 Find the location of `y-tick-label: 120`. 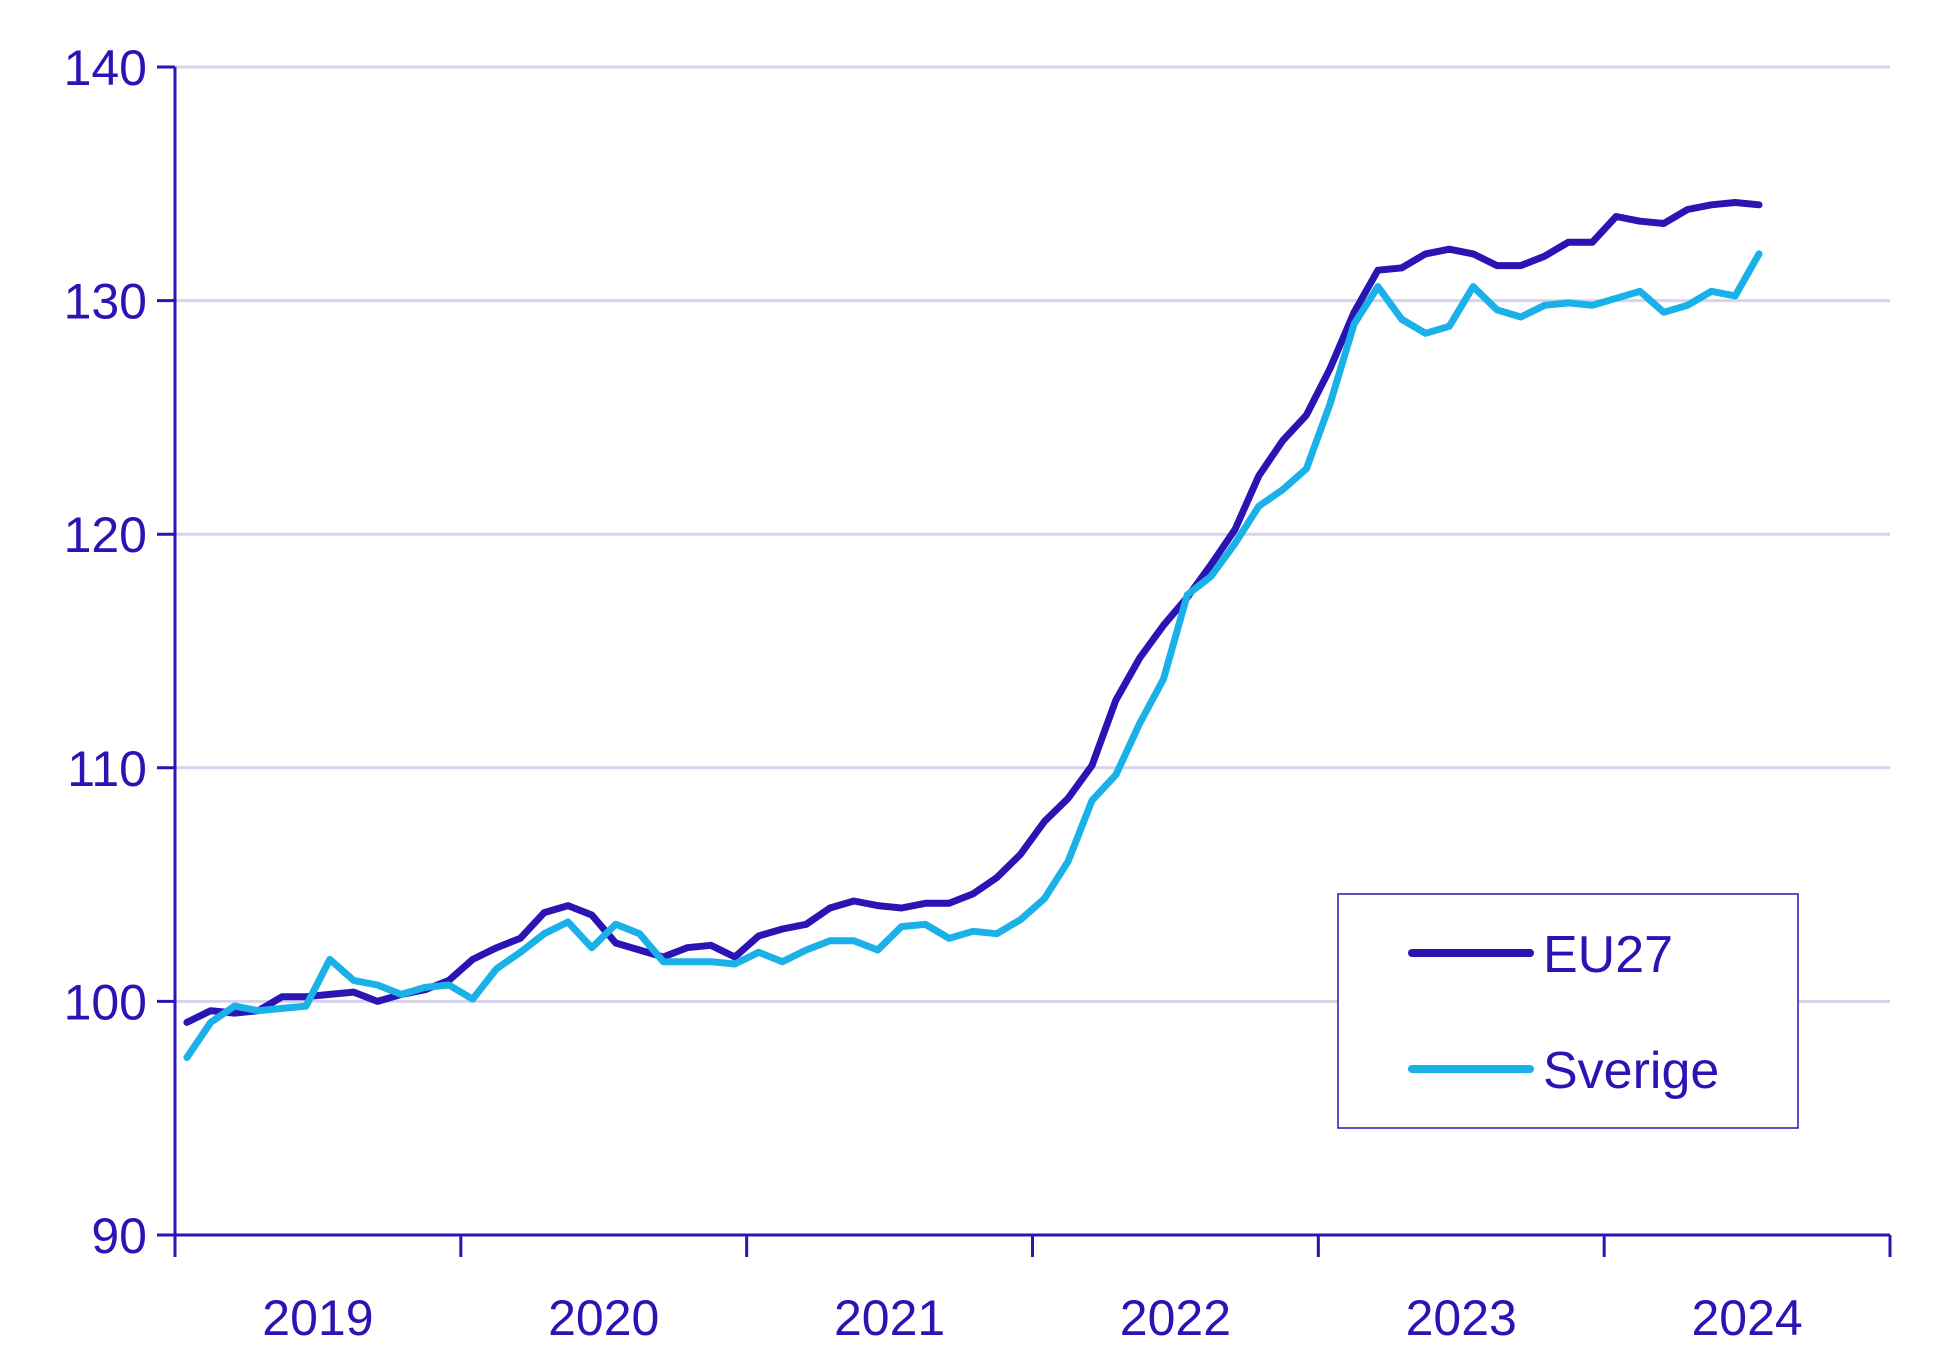

y-tick-label: 120 is located at coordinates (105, 535).